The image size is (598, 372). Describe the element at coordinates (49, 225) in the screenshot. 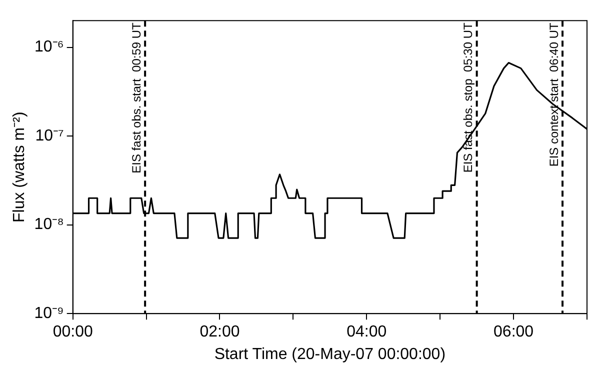

I see `y-tick-label: 10⁻⁸` at that location.